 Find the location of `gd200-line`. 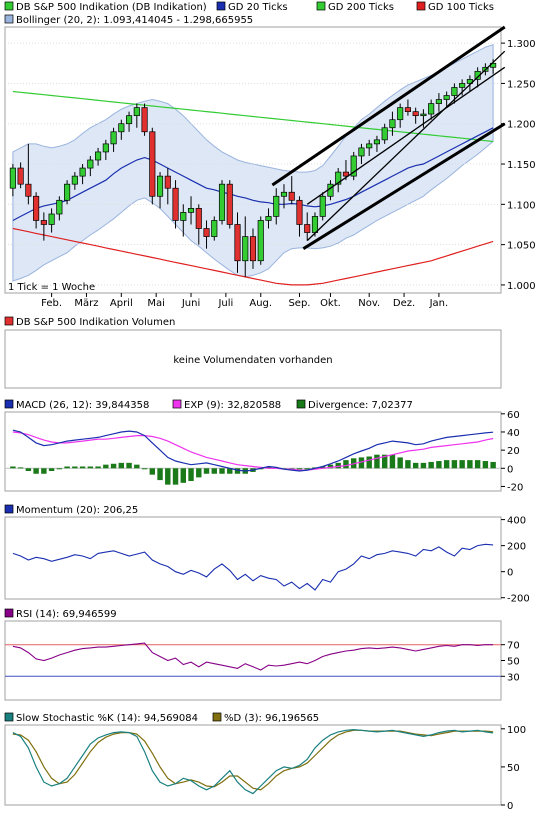

gd200-line is located at coordinates (253, 116).